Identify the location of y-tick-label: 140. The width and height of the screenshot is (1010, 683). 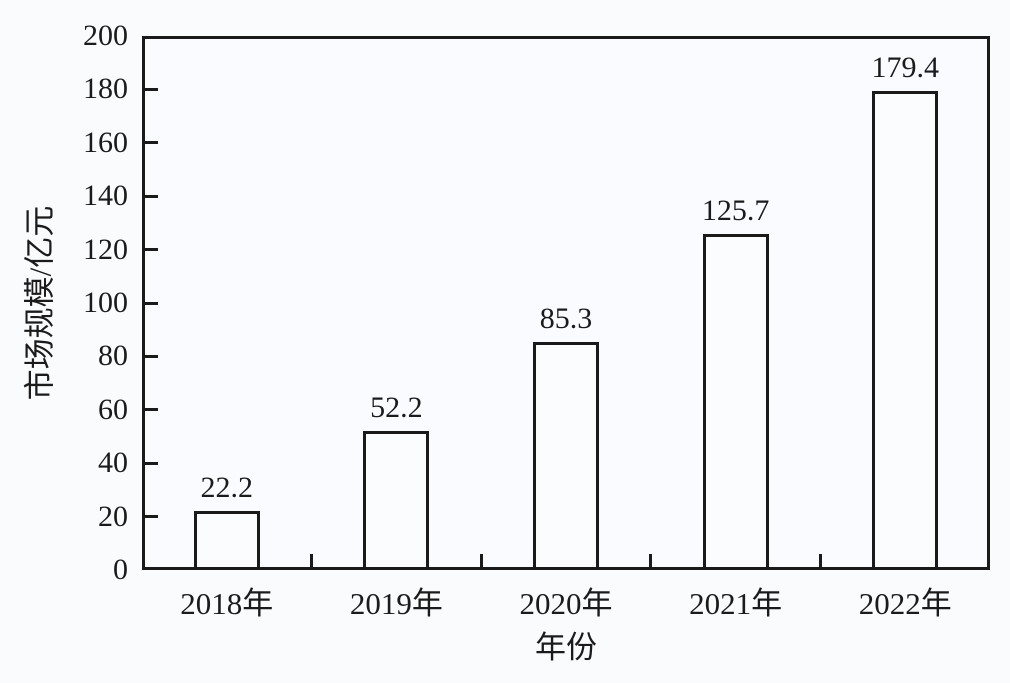
(105, 196).